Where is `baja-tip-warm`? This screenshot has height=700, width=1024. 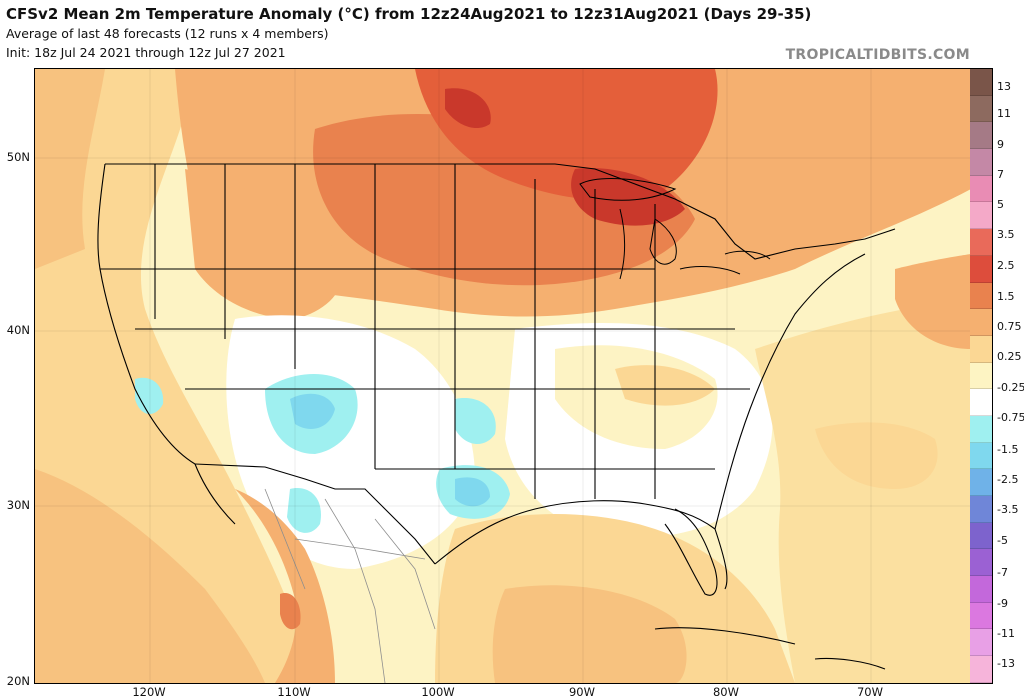 baja-tip-warm is located at coordinates (290, 611).